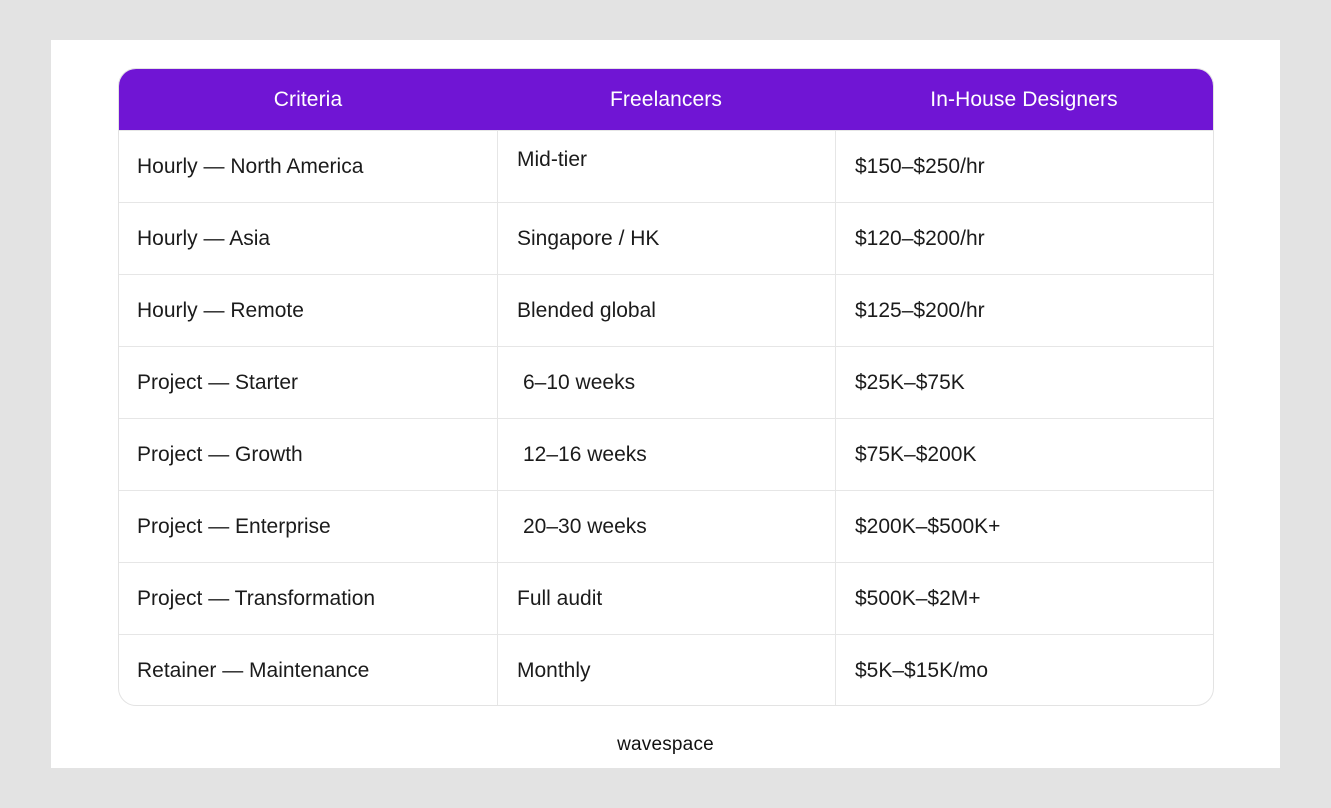  Describe the element at coordinates (579, 382) in the screenshot. I see `freelancers-cell: 6–10 weeks` at that location.